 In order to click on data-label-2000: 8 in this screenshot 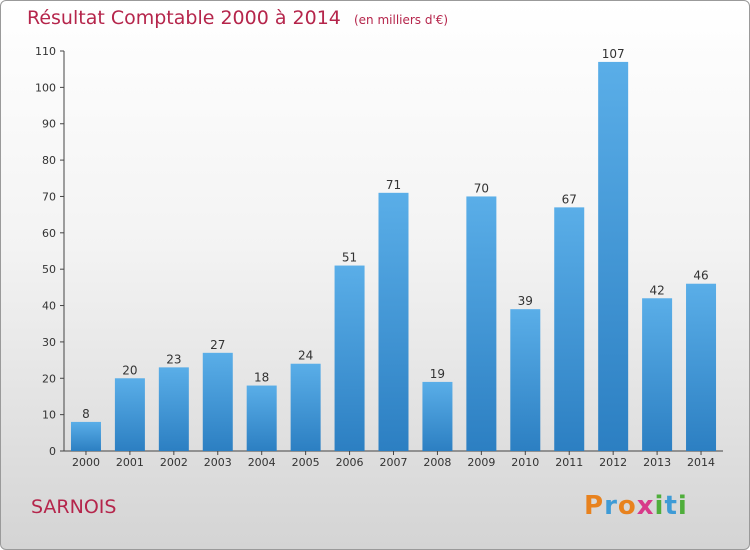, I will do `click(86, 414)`.